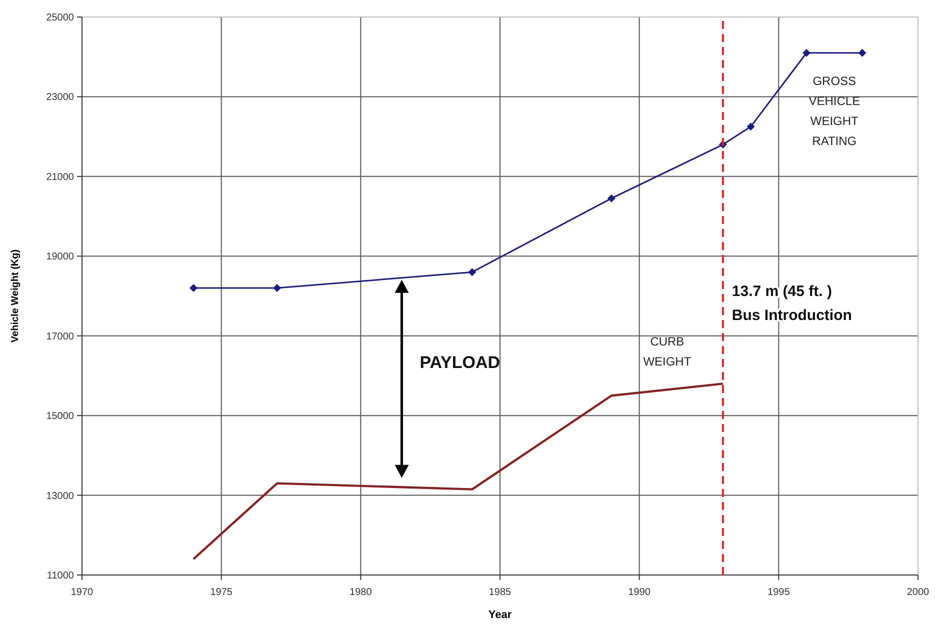  What do you see at coordinates (15, 296) in the screenshot?
I see `y-axis-title: Vehicle Weight (Kg)` at bounding box center [15, 296].